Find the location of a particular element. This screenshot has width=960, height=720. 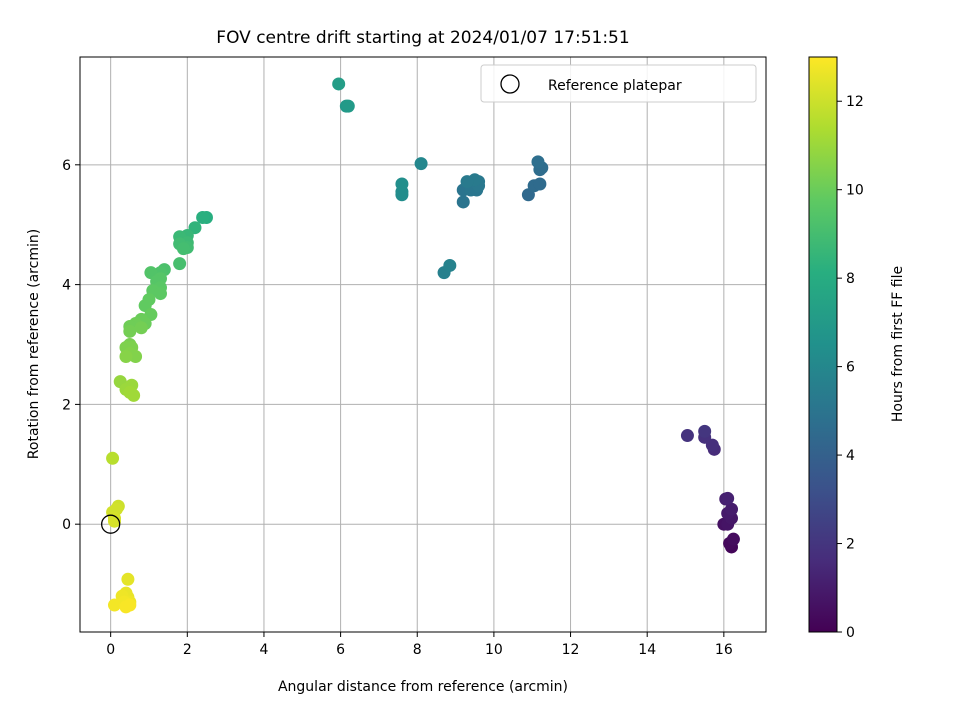

x-tick-label: 12 is located at coordinates (571, 650).